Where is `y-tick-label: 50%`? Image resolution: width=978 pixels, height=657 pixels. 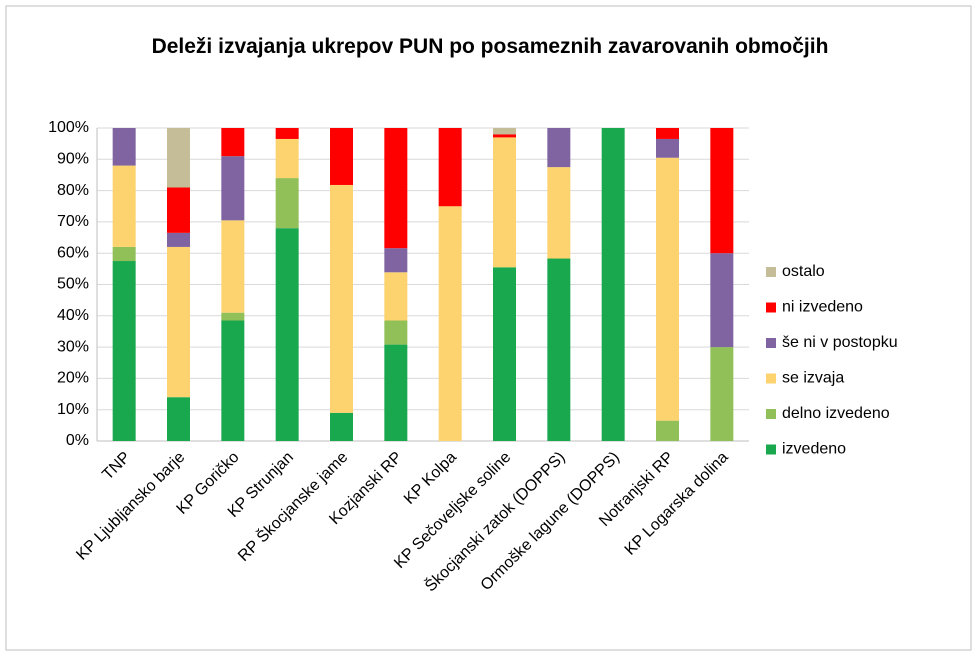 y-tick-label: 50% is located at coordinates (73, 284).